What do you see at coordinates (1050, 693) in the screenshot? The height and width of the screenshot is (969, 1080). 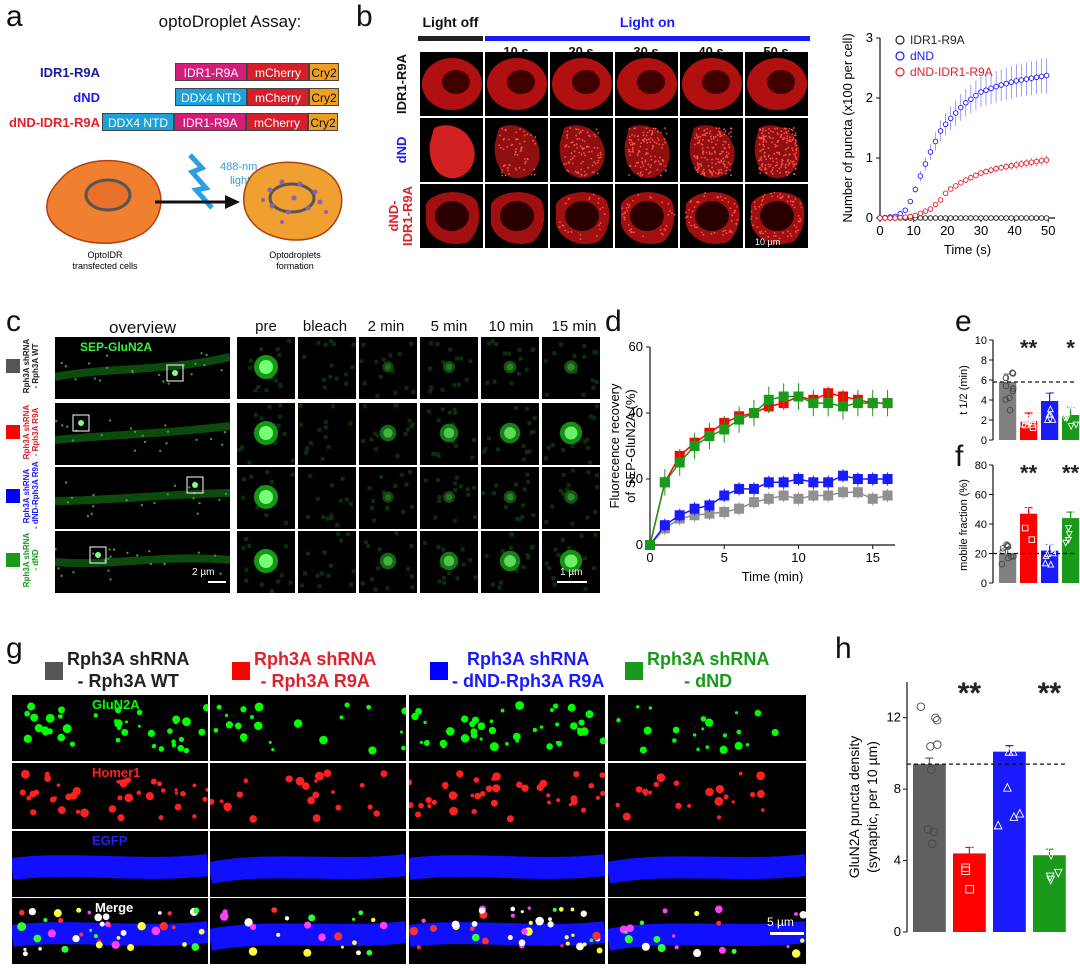 I see `significance-mark: **` at bounding box center [1050, 693].